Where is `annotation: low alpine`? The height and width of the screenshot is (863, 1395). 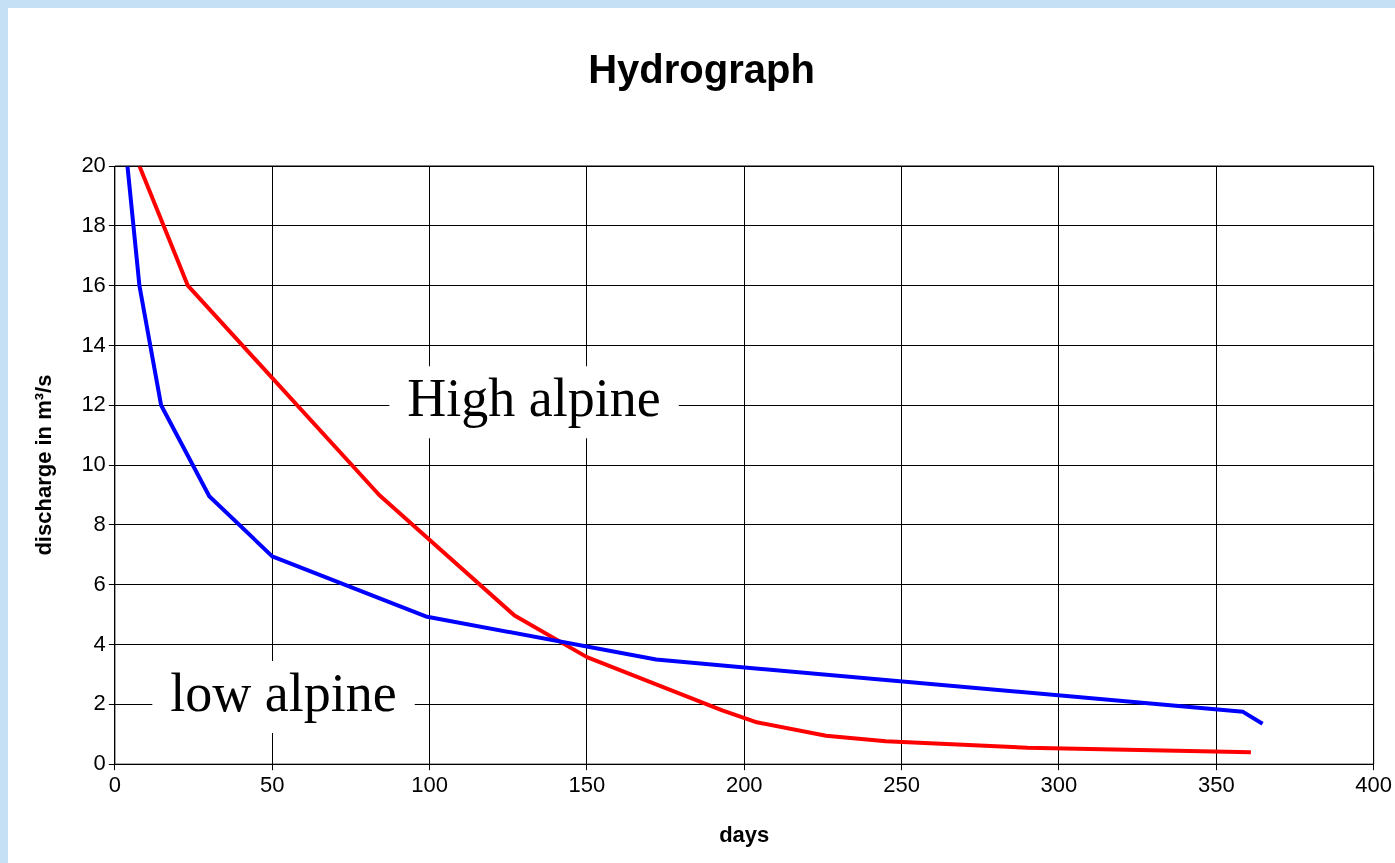 annotation: low alpine is located at coordinates (283, 693).